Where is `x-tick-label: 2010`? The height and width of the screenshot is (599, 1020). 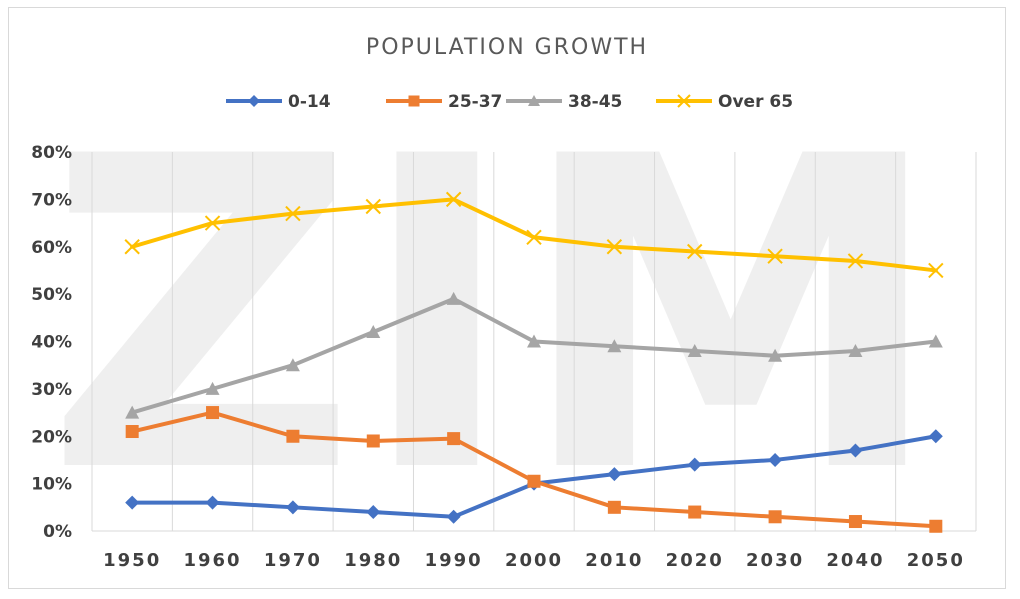 x-tick-label: 2010 is located at coordinates (614, 560).